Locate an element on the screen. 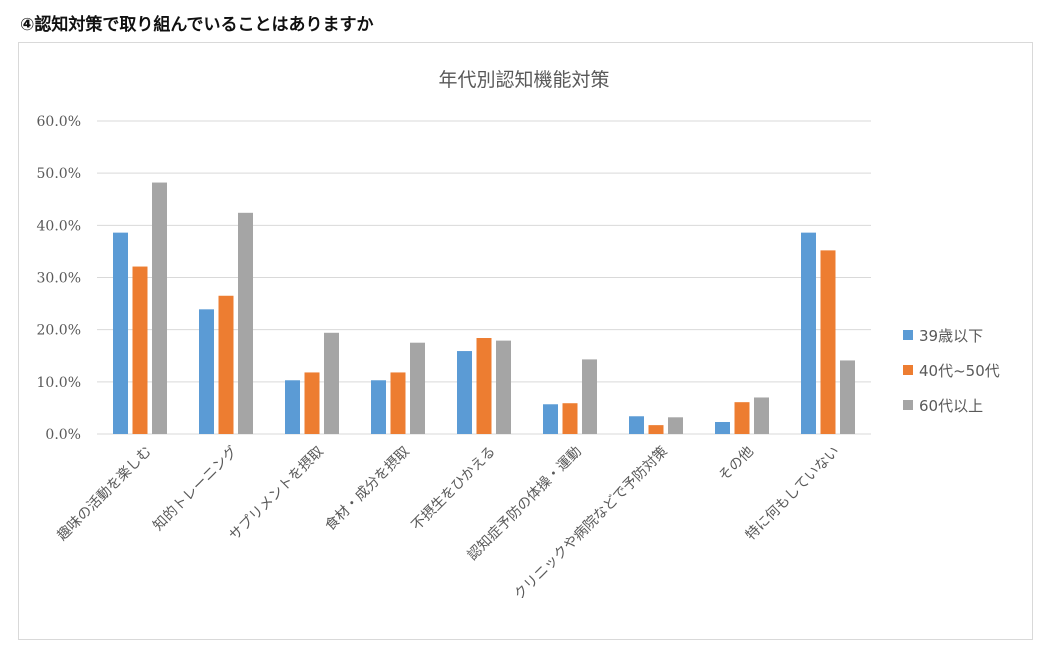 This screenshot has height=647, width=1064. legend-label: 60代以上 is located at coordinates (951, 406).